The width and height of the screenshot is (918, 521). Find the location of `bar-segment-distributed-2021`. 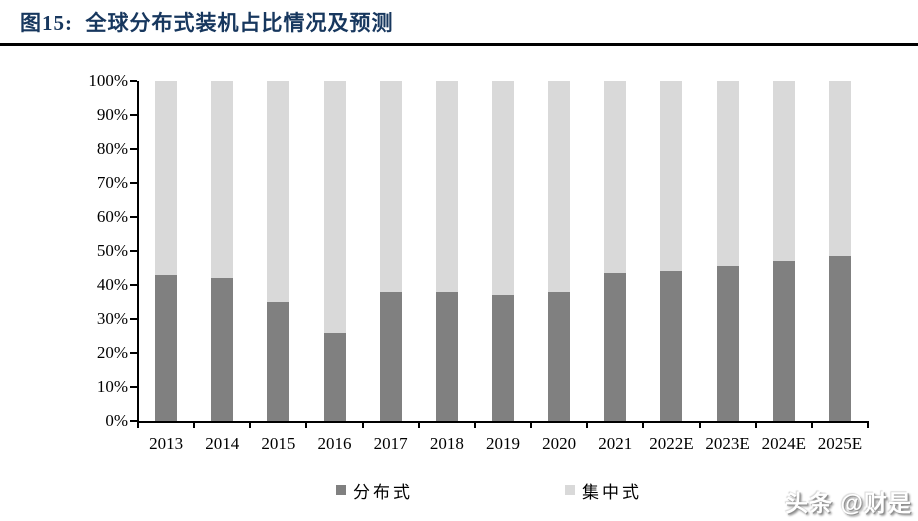

bar-segment-distributed-2021 is located at coordinates (615, 347).